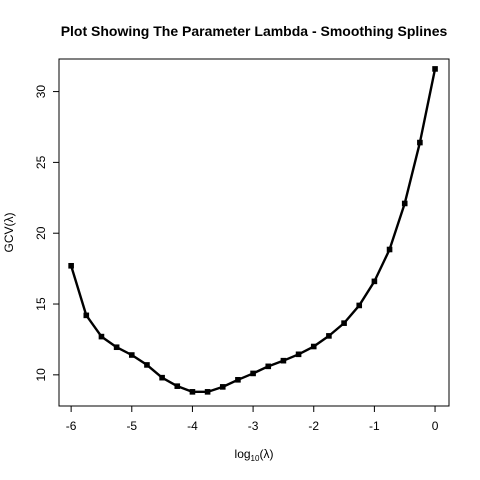 This screenshot has height=480, width=480. I want to click on x-axis: -6 -5 -4 -3 -2 -1 0, so click(252, 419).